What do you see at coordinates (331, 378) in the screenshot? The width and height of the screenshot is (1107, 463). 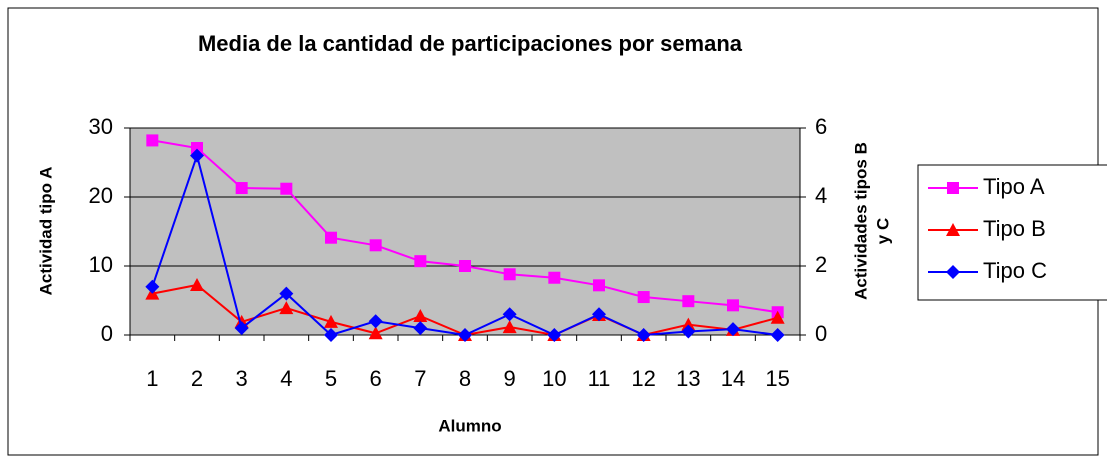 I see `x-tick-label: 5` at bounding box center [331, 378].